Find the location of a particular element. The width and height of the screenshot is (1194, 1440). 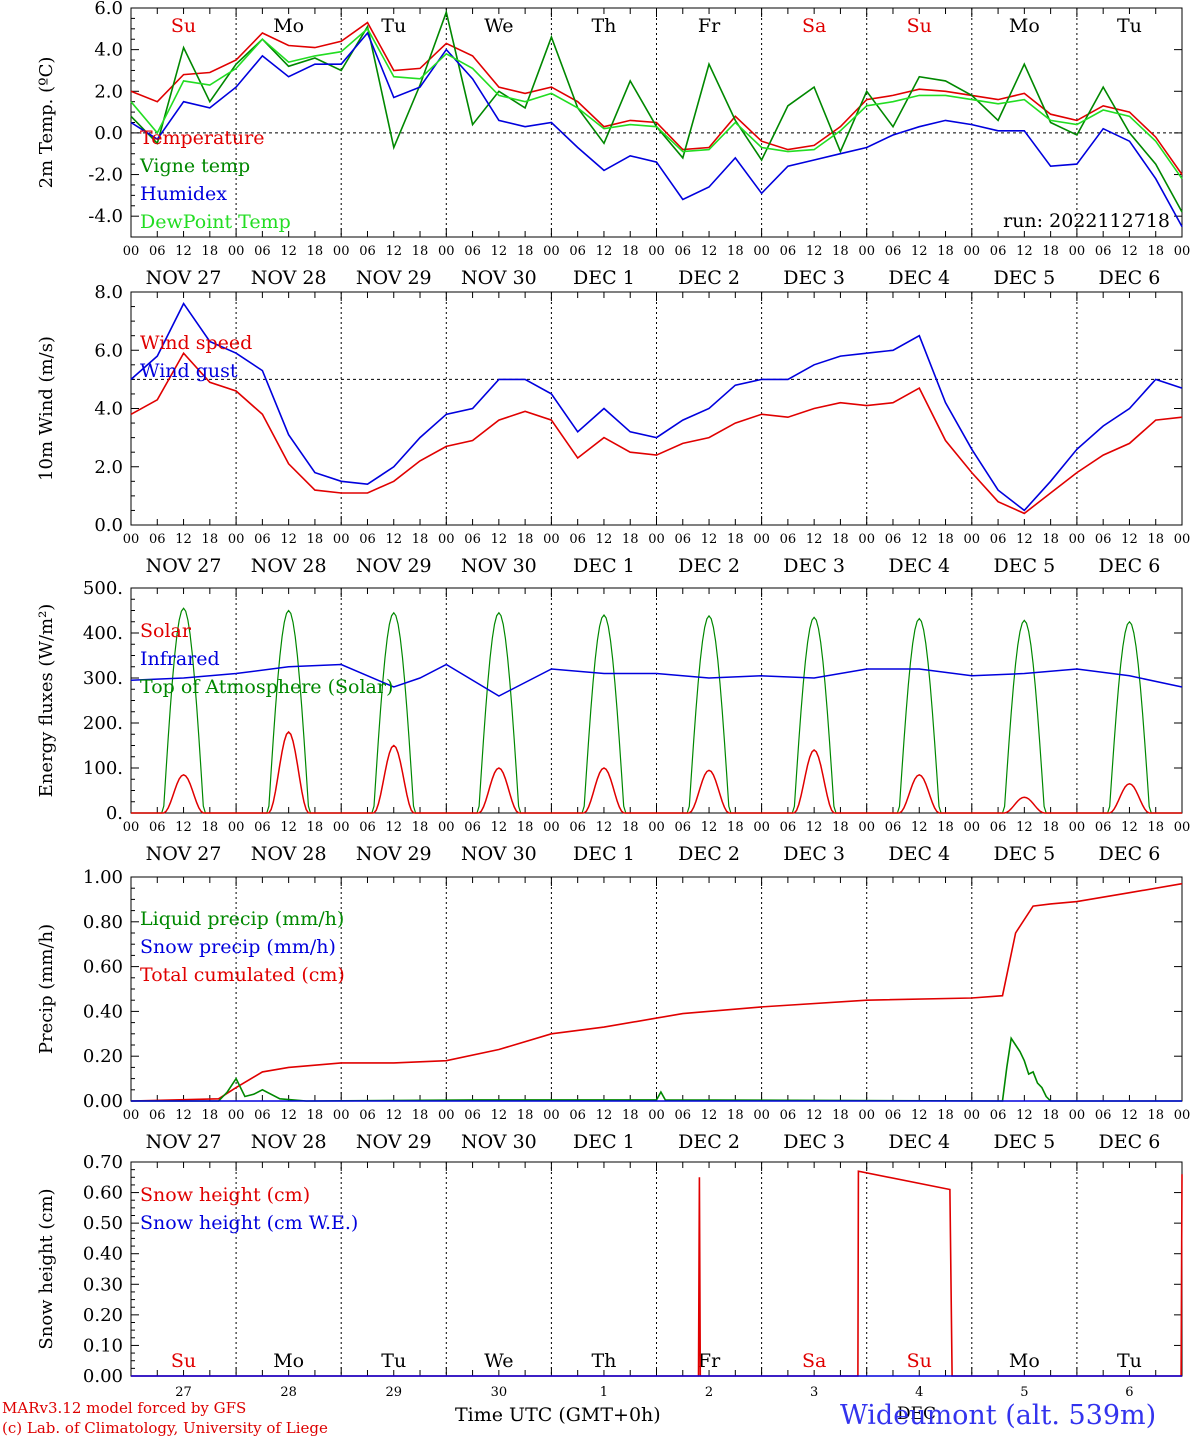

y-tick-label: 6.0 is located at coordinates (108, 350).